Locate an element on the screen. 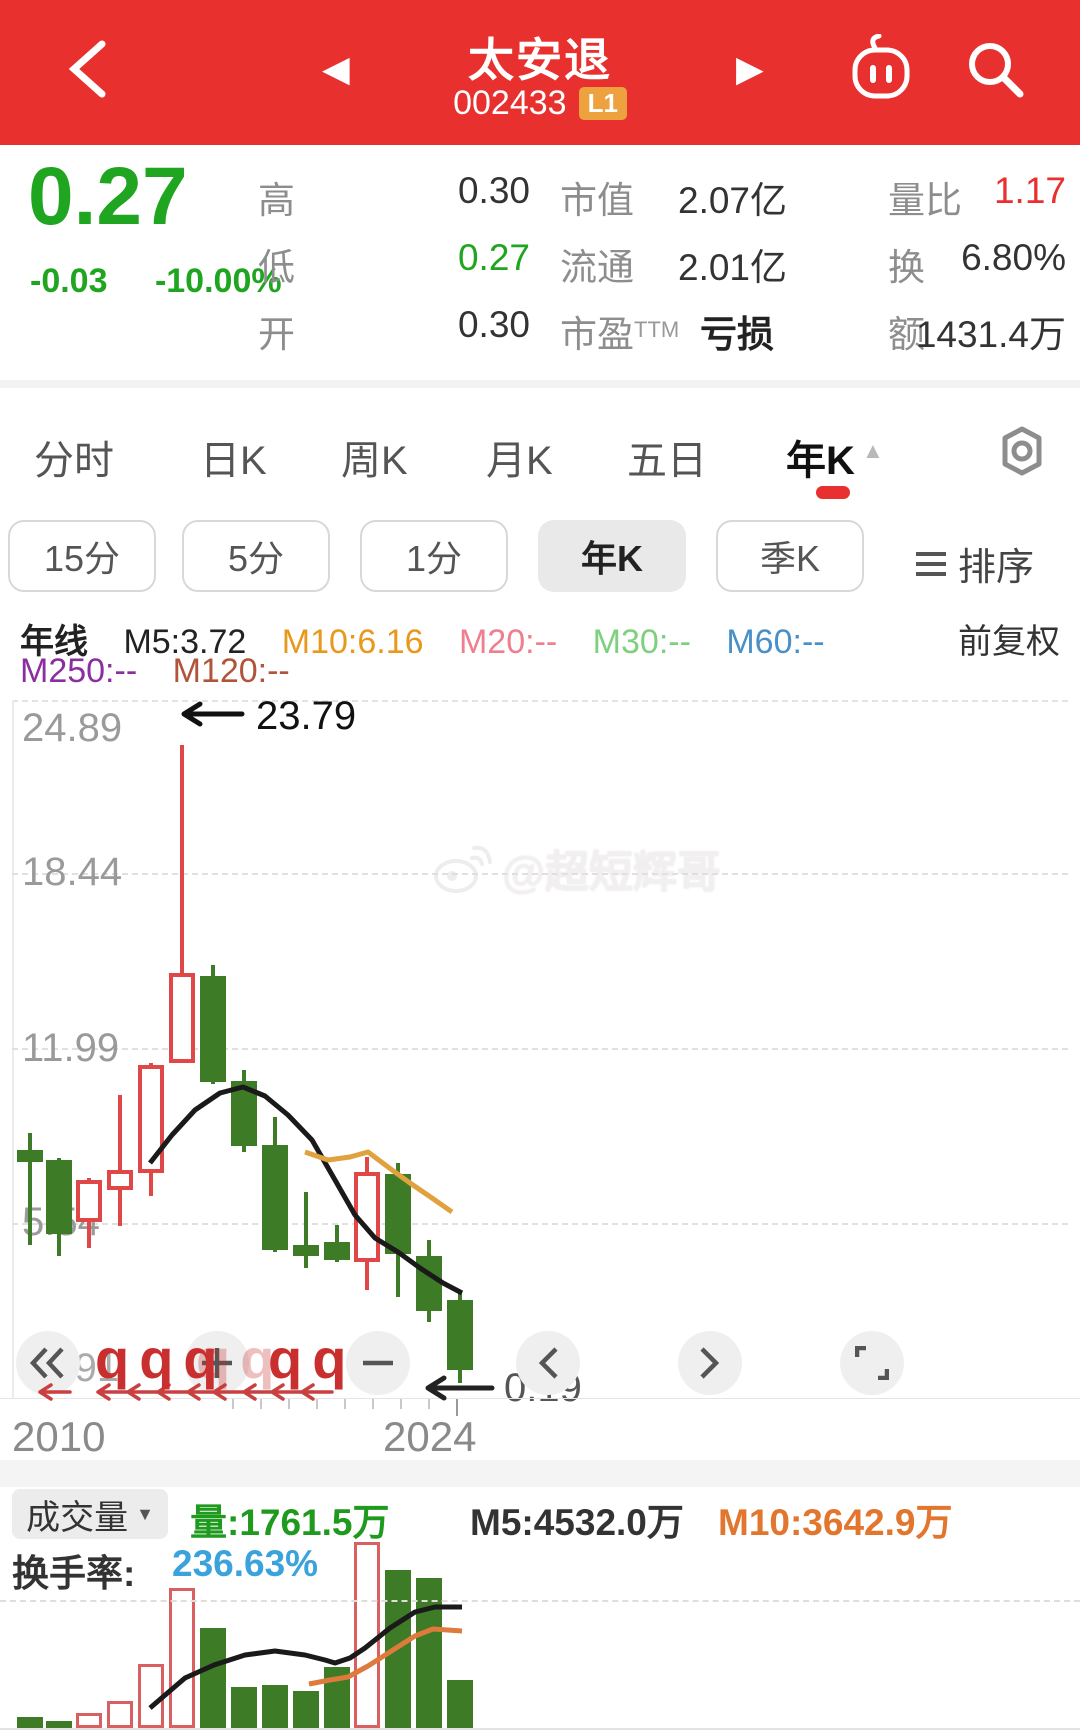 The width and height of the screenshot is (1080, 1735). chevron-right-icon is located at coordinates (710, 1363).